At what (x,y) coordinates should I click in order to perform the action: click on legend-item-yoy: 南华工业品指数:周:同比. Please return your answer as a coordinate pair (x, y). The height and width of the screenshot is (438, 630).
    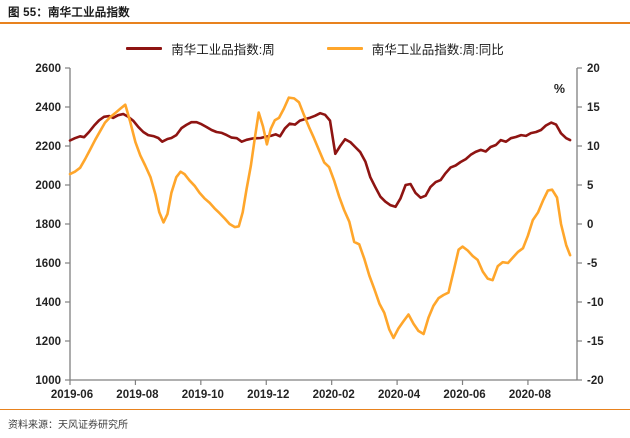
    Looking at the image, I should click on (415, 48).